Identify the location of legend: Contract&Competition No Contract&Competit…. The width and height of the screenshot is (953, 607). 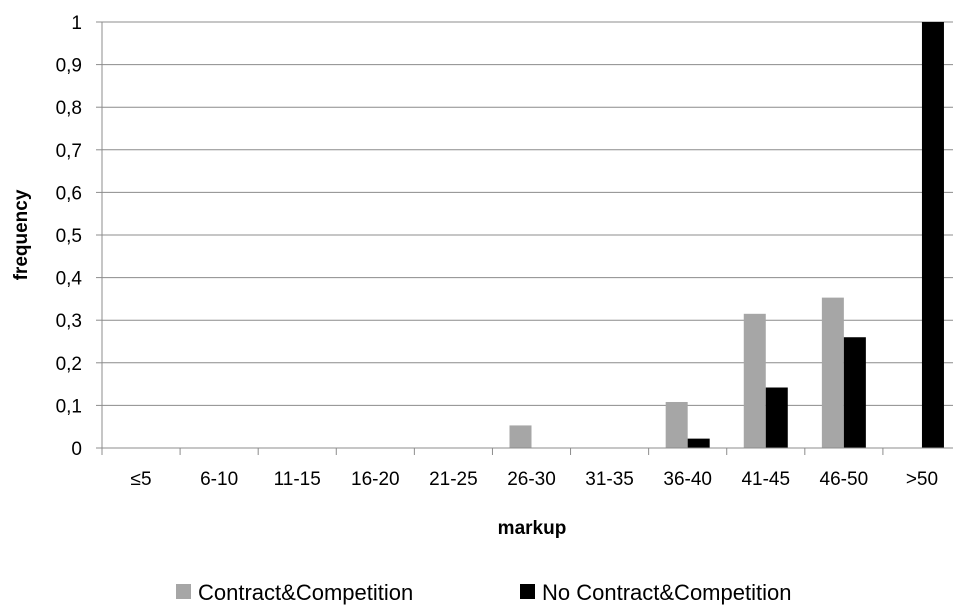
(483, 592).